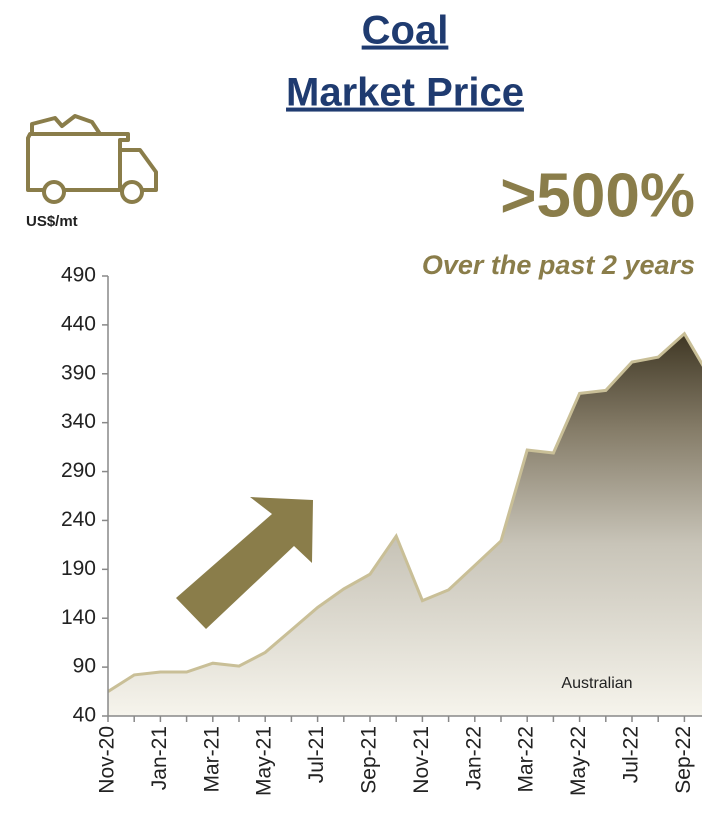 The image size is (702, 825). What do you see at coordinates (405, 93) in the screenshot?
I see `chart-subtitle: Market Price` at bounding box center [405, 93].